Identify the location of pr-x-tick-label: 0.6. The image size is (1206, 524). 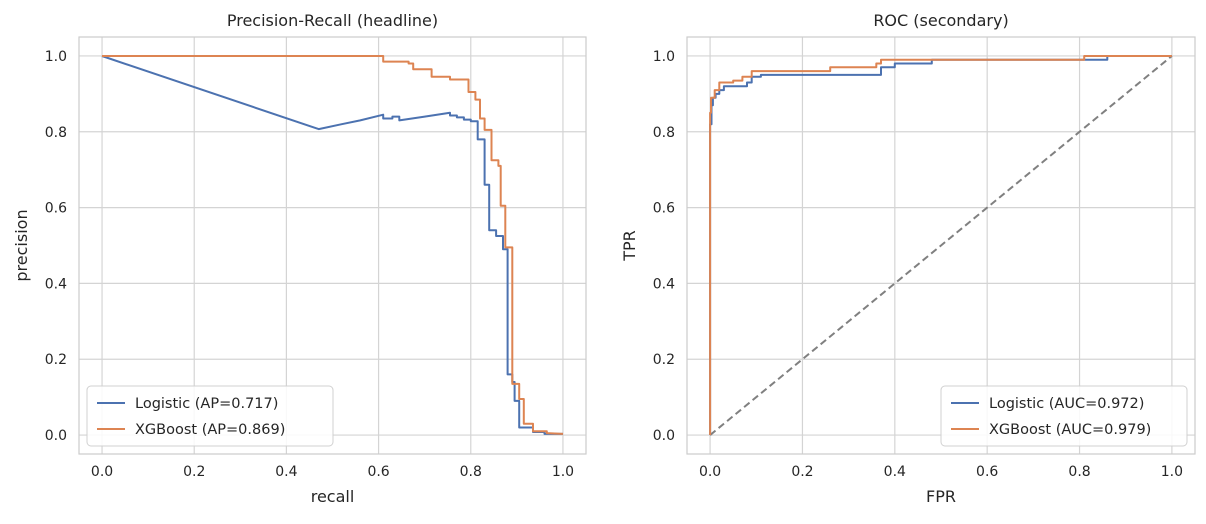
(378, 472).